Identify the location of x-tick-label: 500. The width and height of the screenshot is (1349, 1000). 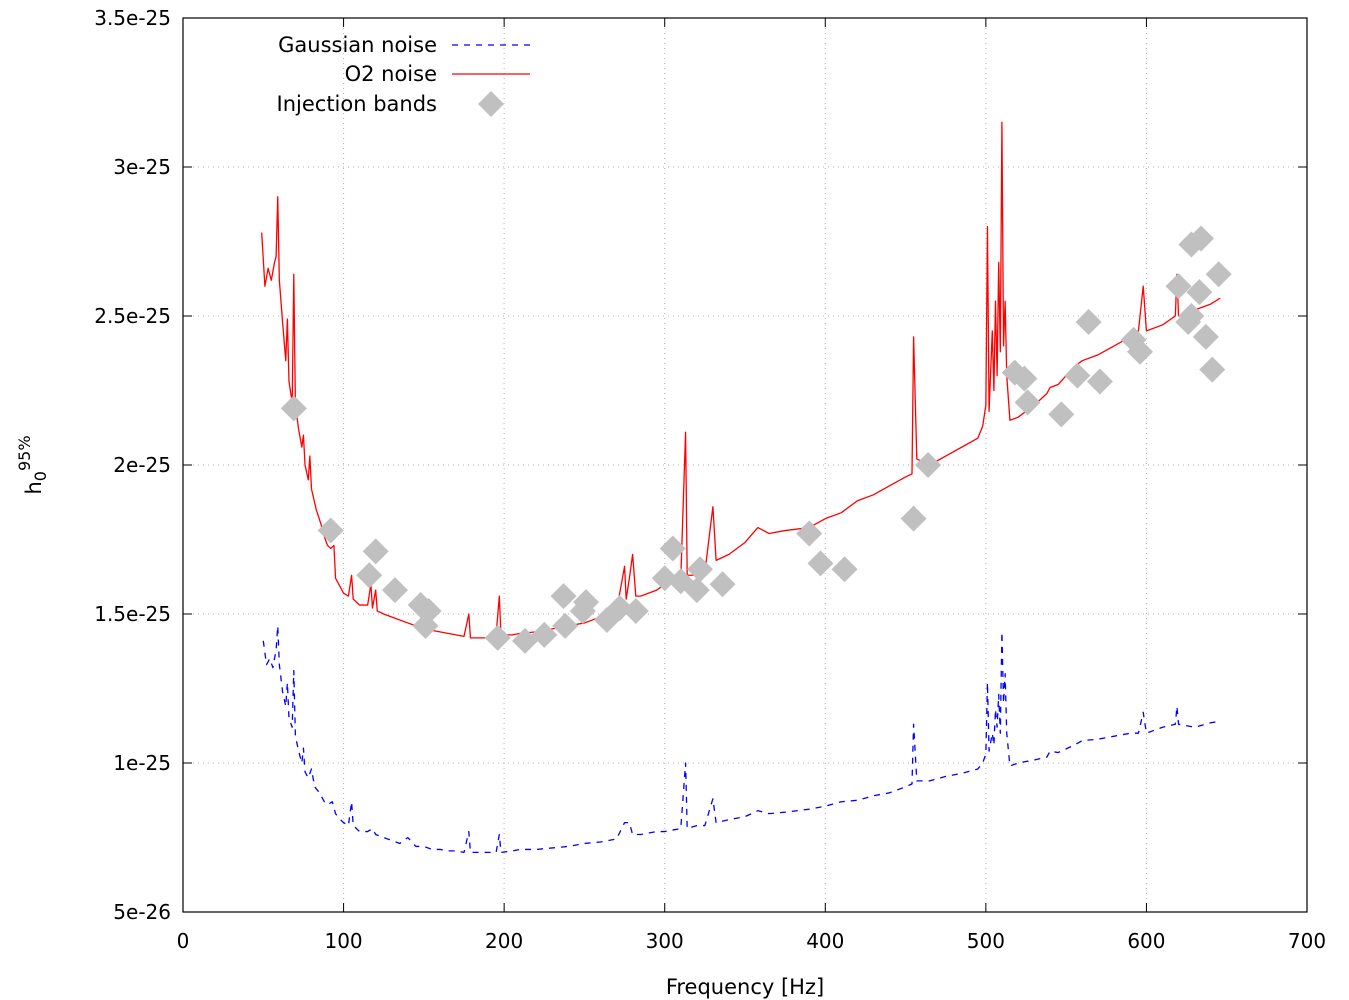
(986, 941).